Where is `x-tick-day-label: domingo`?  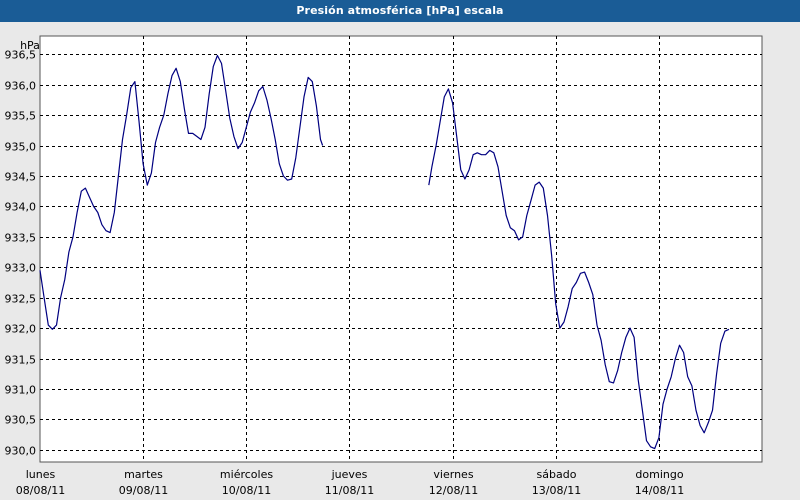 x-tick-day-label: domingo is located at coordinates (659, 474).